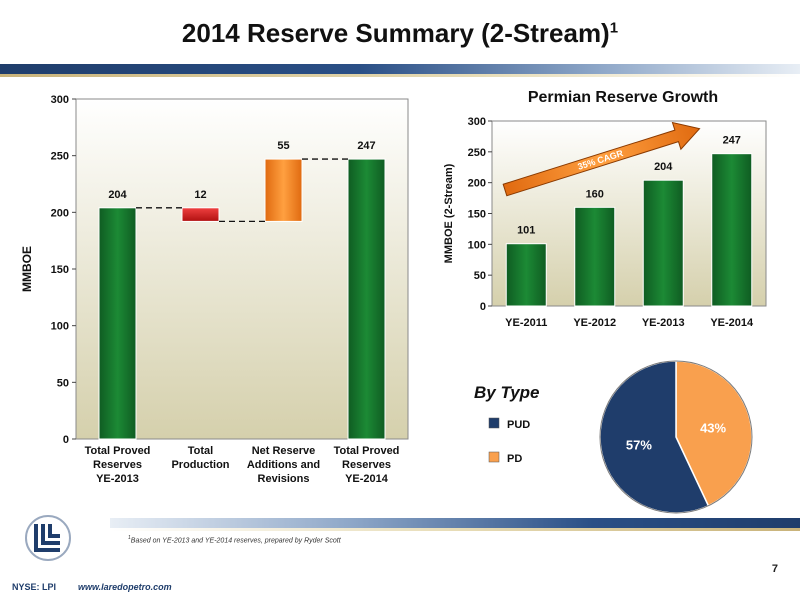 This screenshot has height=600, width=800. I want to click on pie-slice-label: 57%, so click(639, 444).